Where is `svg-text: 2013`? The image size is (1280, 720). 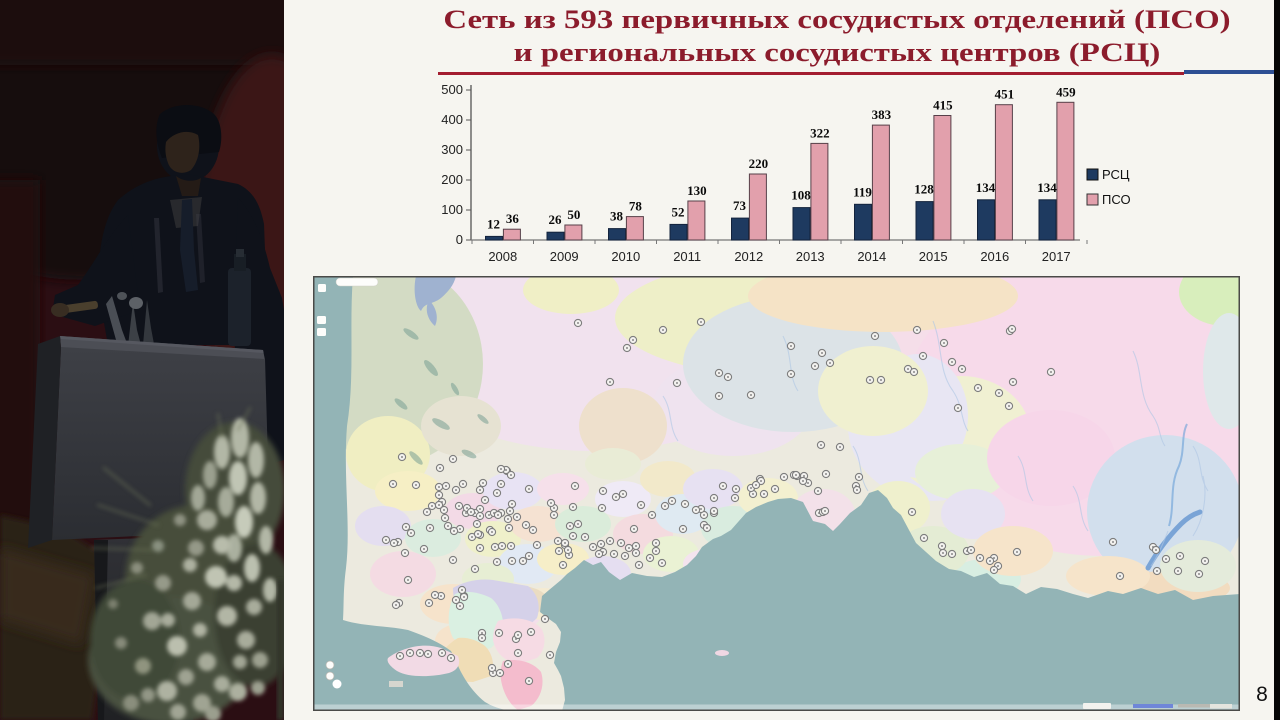 svg-text: 2013 is located at coordinates (810, 256).